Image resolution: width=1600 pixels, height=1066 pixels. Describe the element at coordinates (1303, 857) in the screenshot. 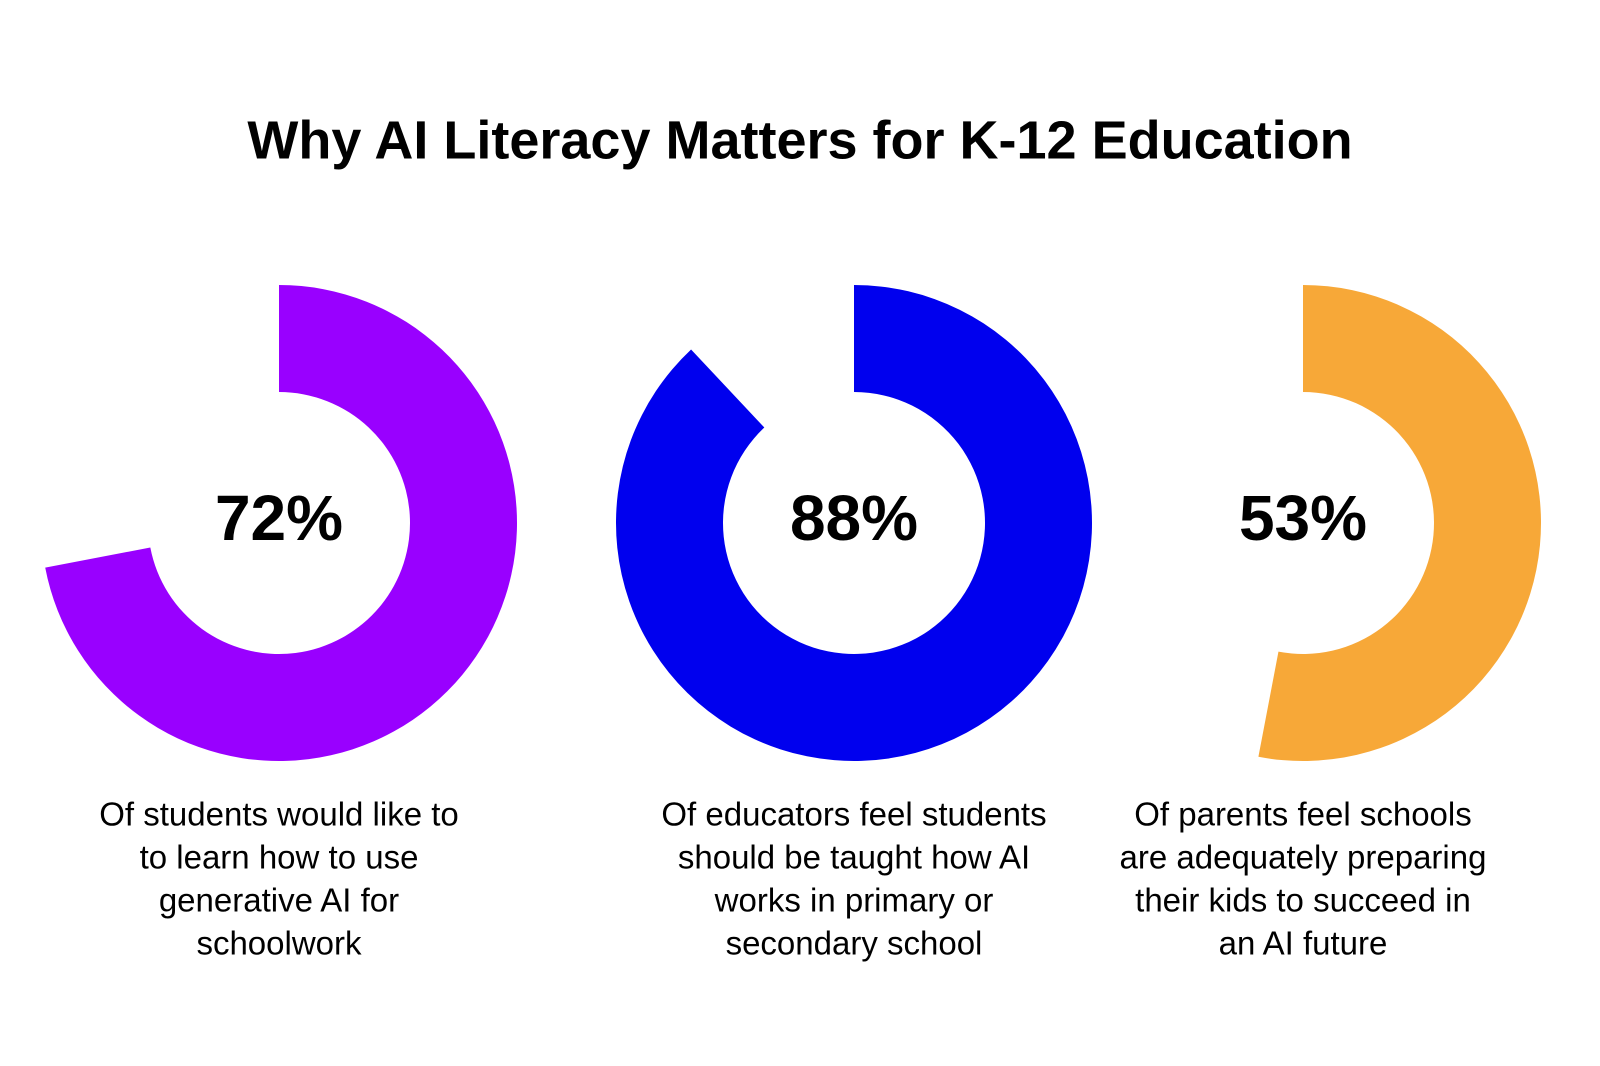

I see `caption-line: are adequately preparing` at that location.